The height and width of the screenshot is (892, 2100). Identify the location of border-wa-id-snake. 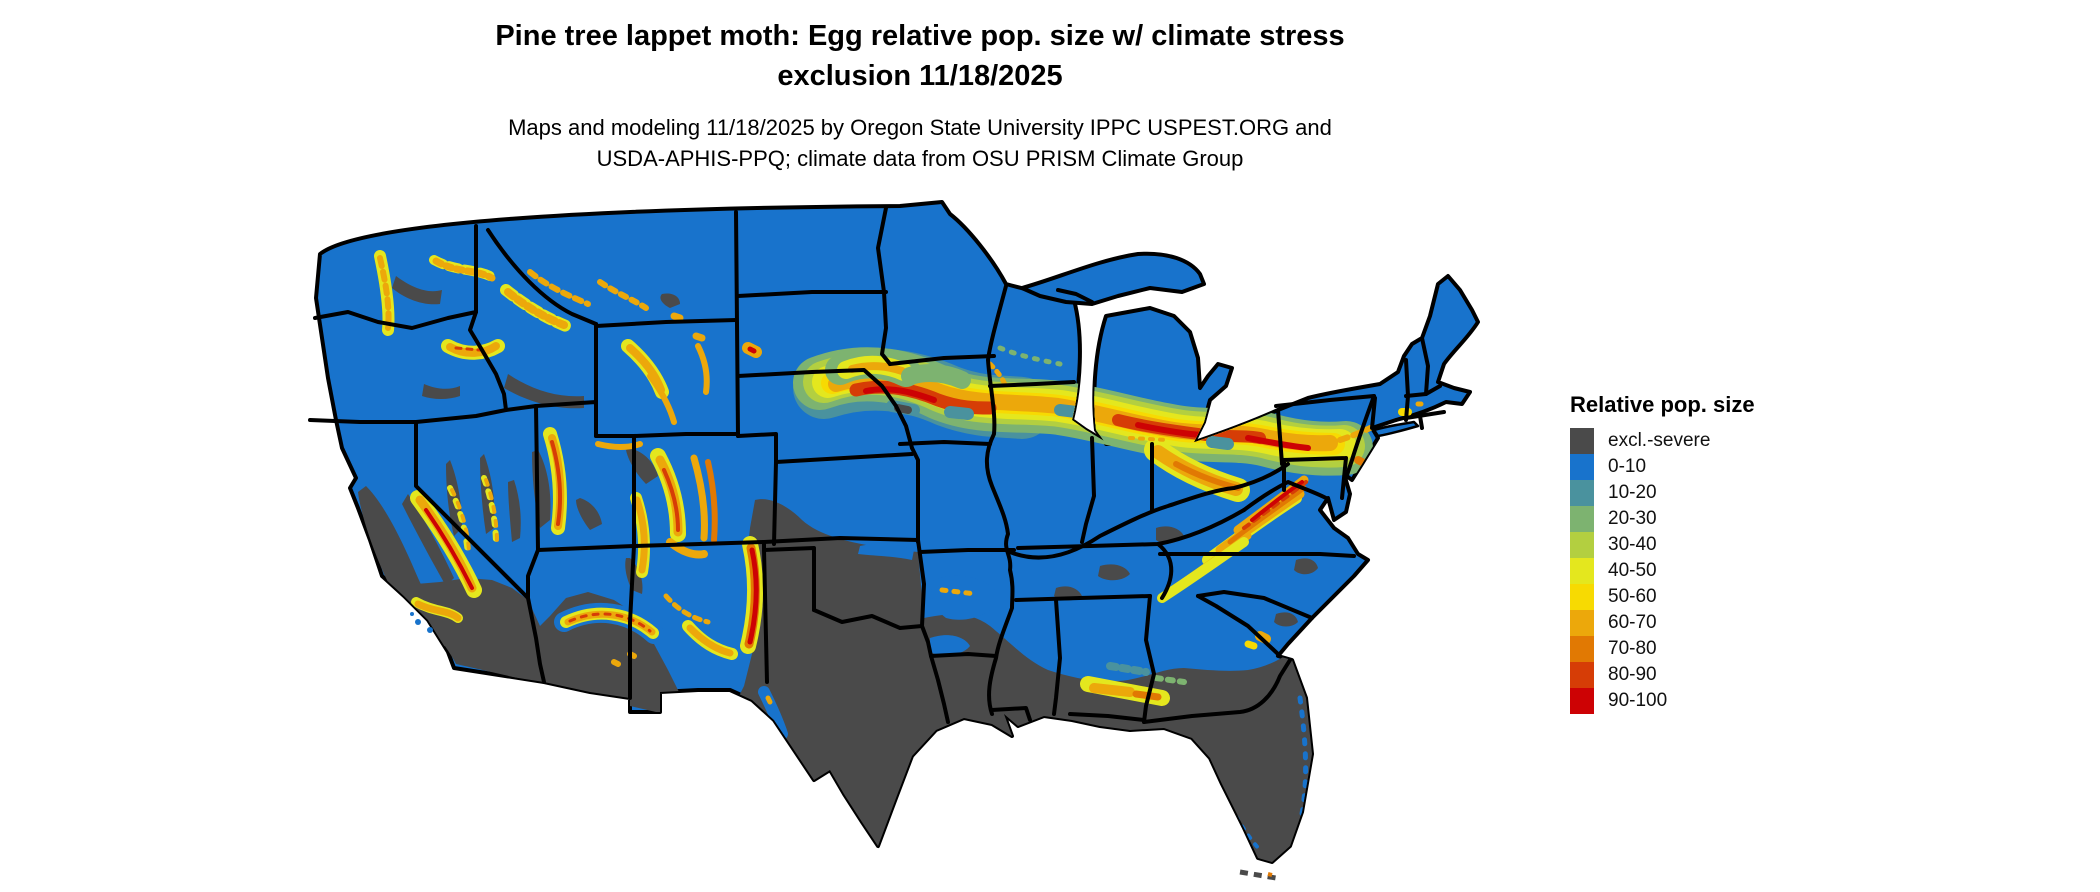
(488, 318).